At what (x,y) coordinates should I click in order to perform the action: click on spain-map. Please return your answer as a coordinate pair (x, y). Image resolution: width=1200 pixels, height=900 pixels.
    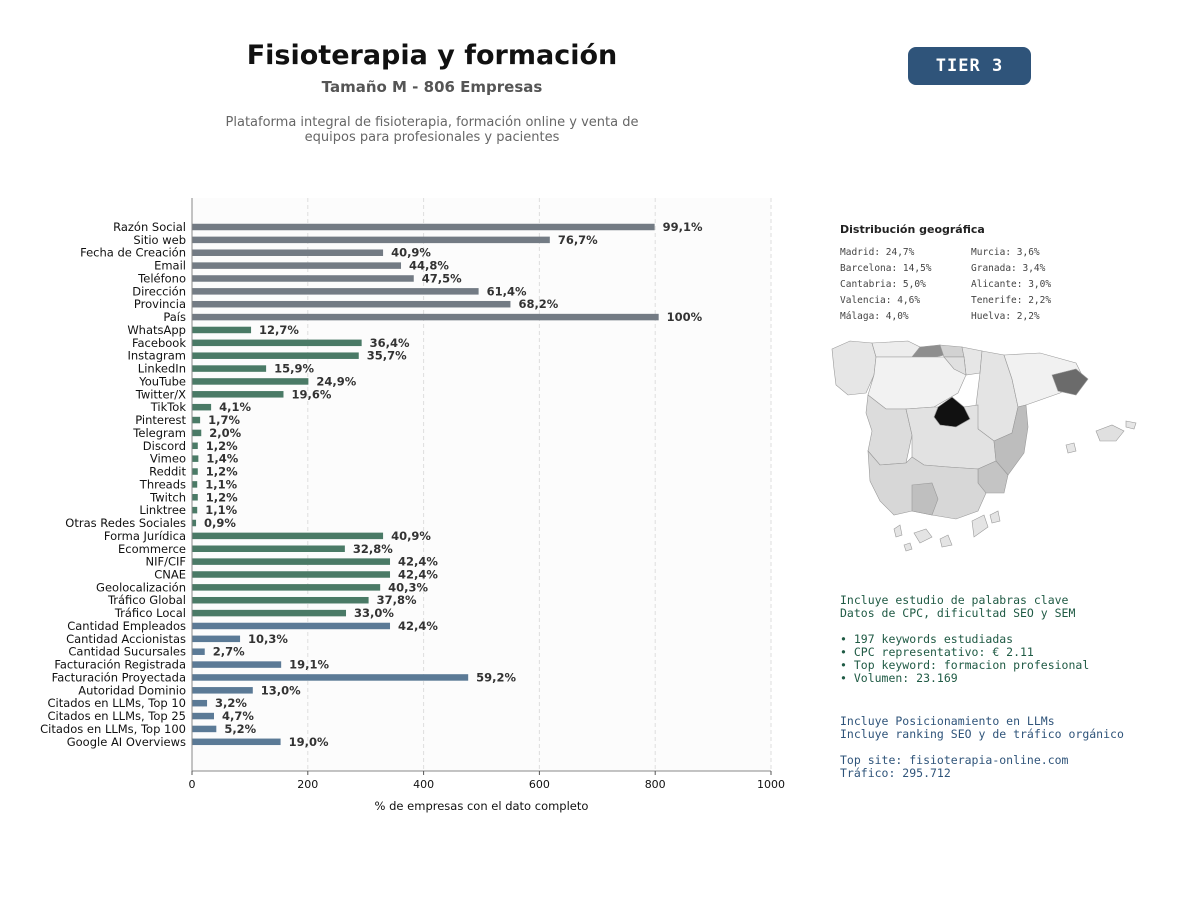
    Looking at the image, I should click on (984, 446).